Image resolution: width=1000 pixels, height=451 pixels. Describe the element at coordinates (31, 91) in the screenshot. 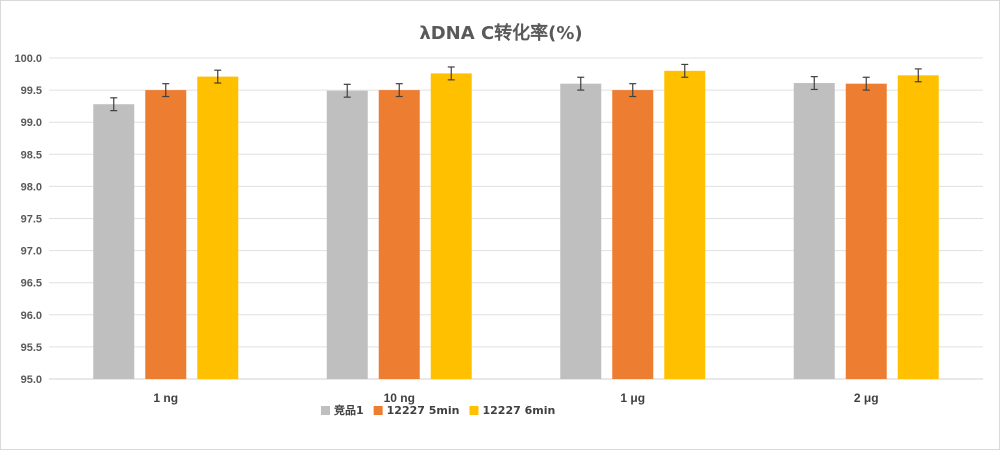

I see `y-tick-label: 99.5` at that location.